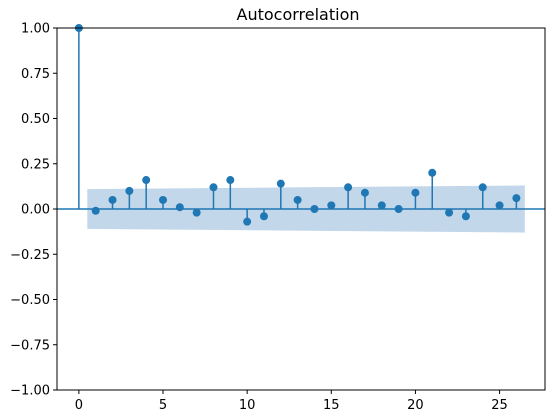 The image size is (550, 419). Describe the element at coordinates (30, 345) in the screenshot. I see `y-tick-label: −0.75` at that location.